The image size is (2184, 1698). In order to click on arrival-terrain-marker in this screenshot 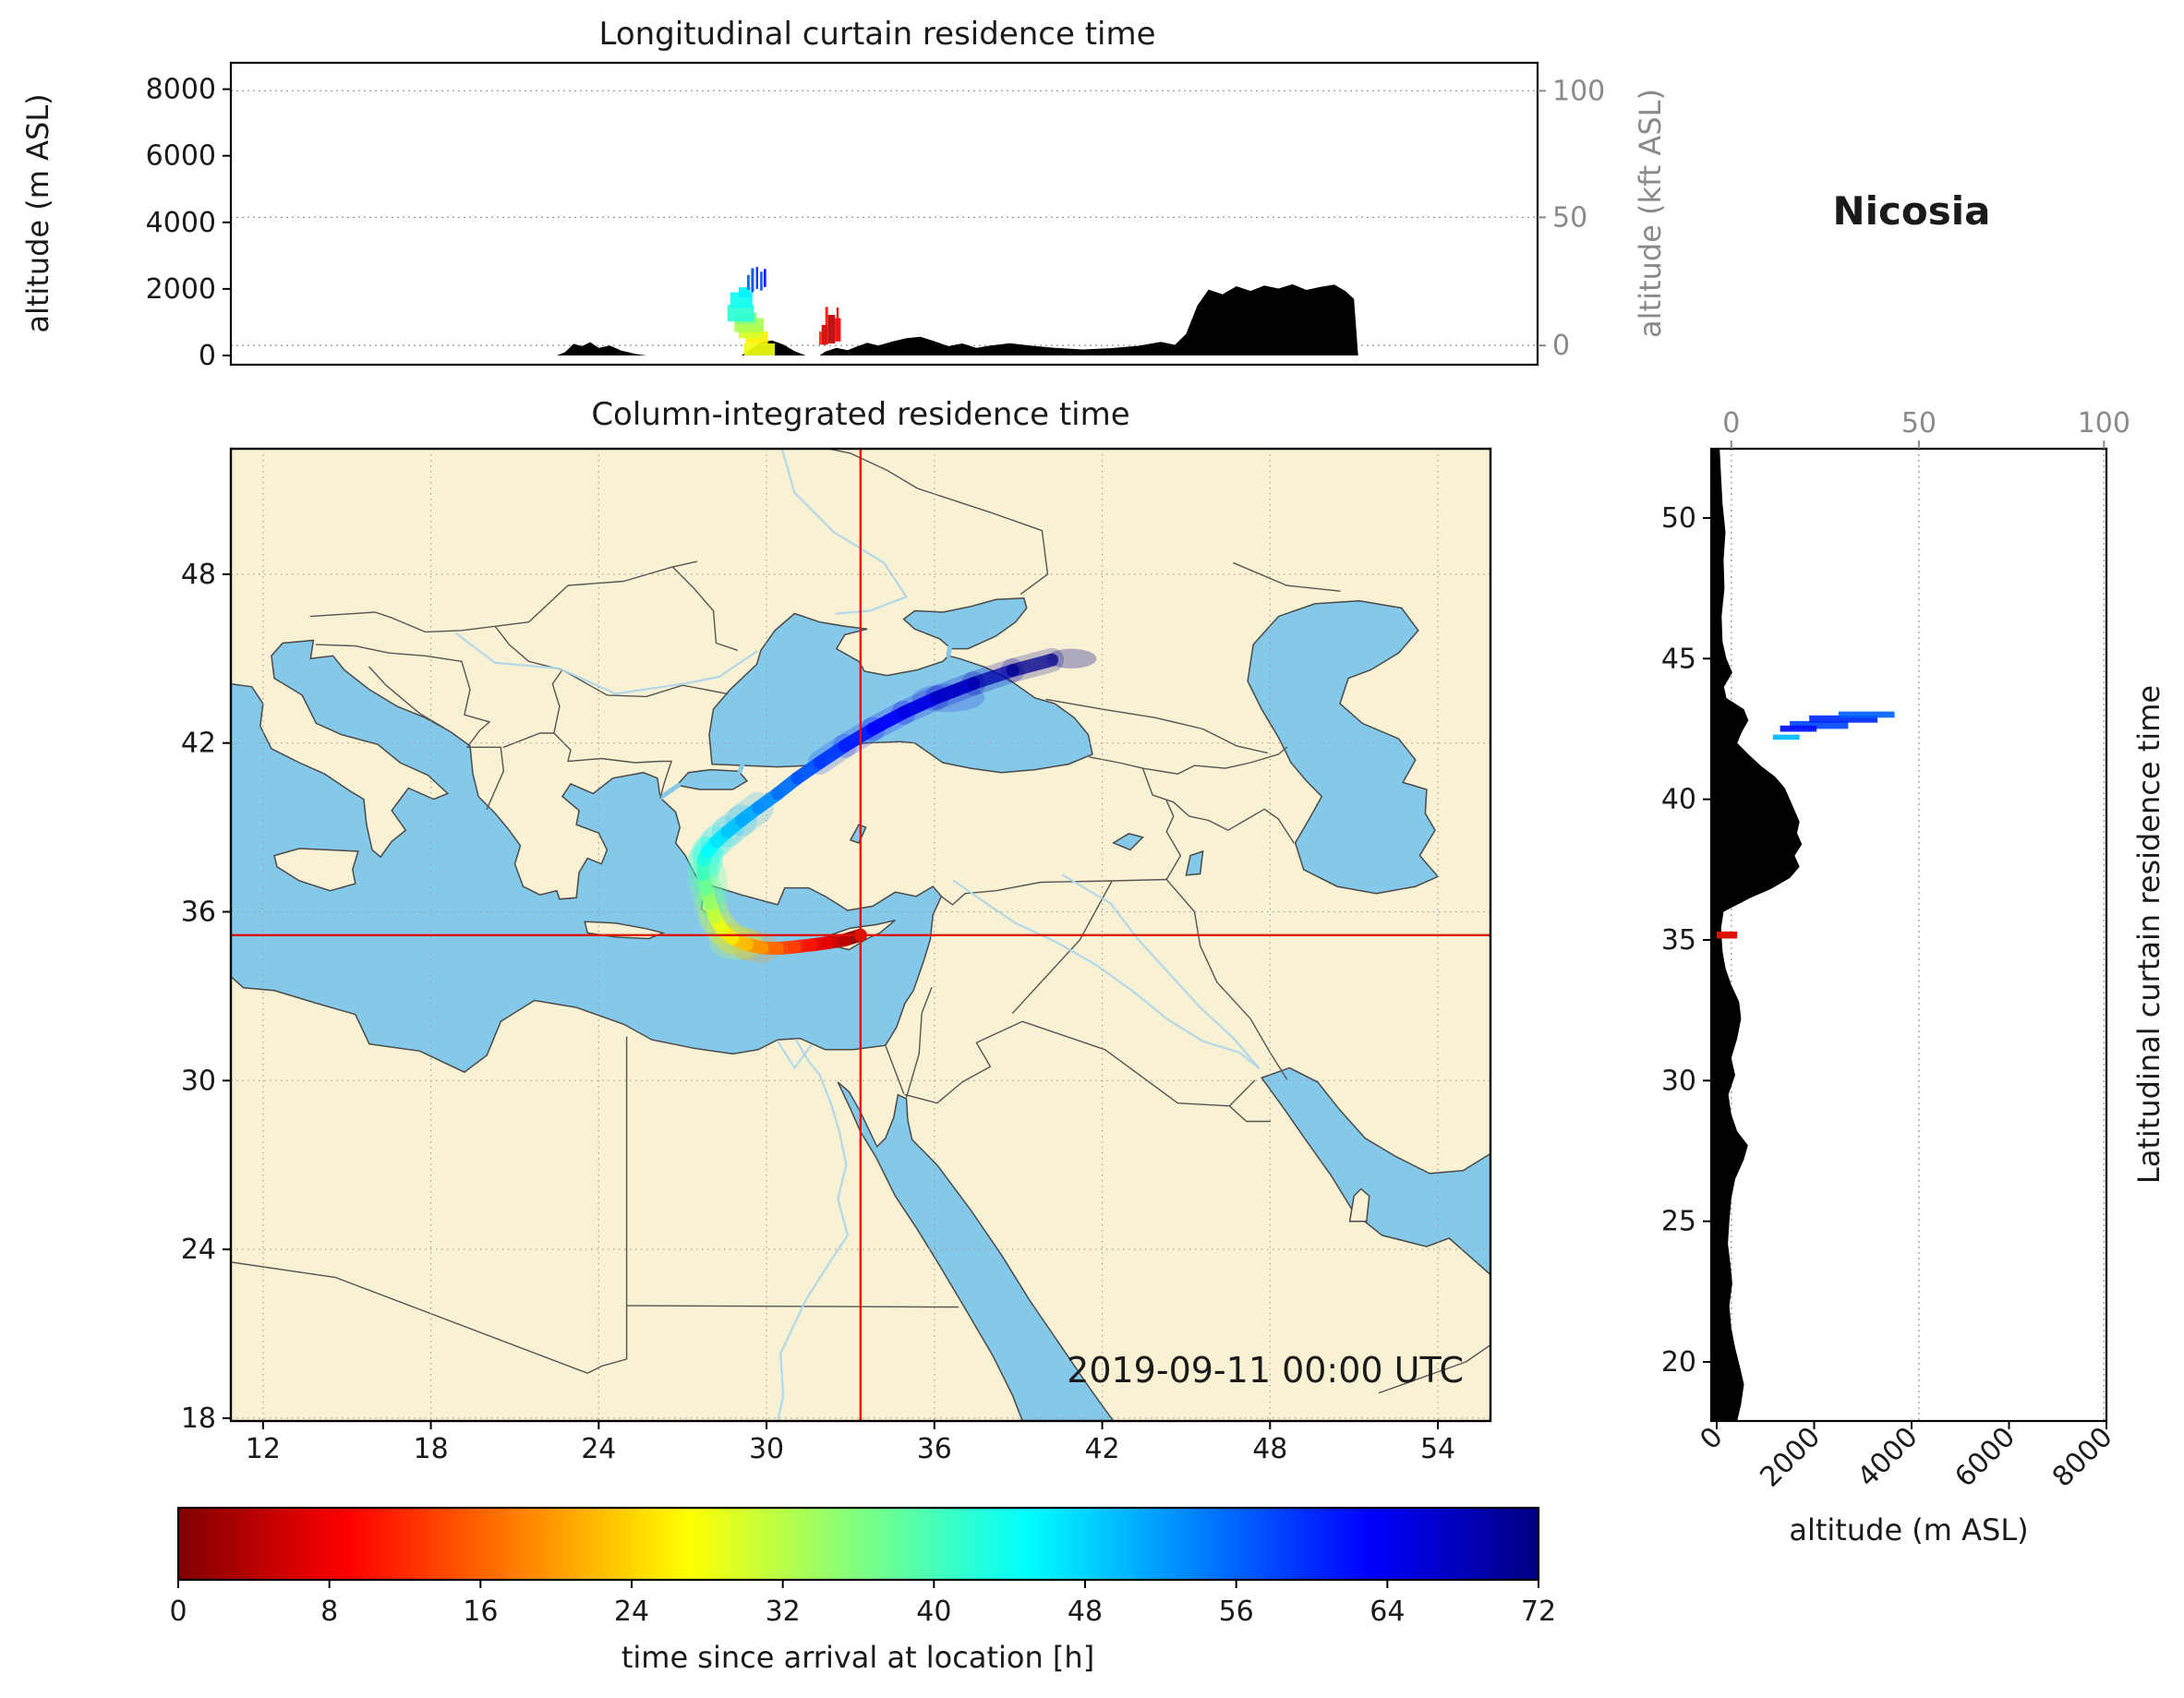, I will do `click(1727, 935)`.